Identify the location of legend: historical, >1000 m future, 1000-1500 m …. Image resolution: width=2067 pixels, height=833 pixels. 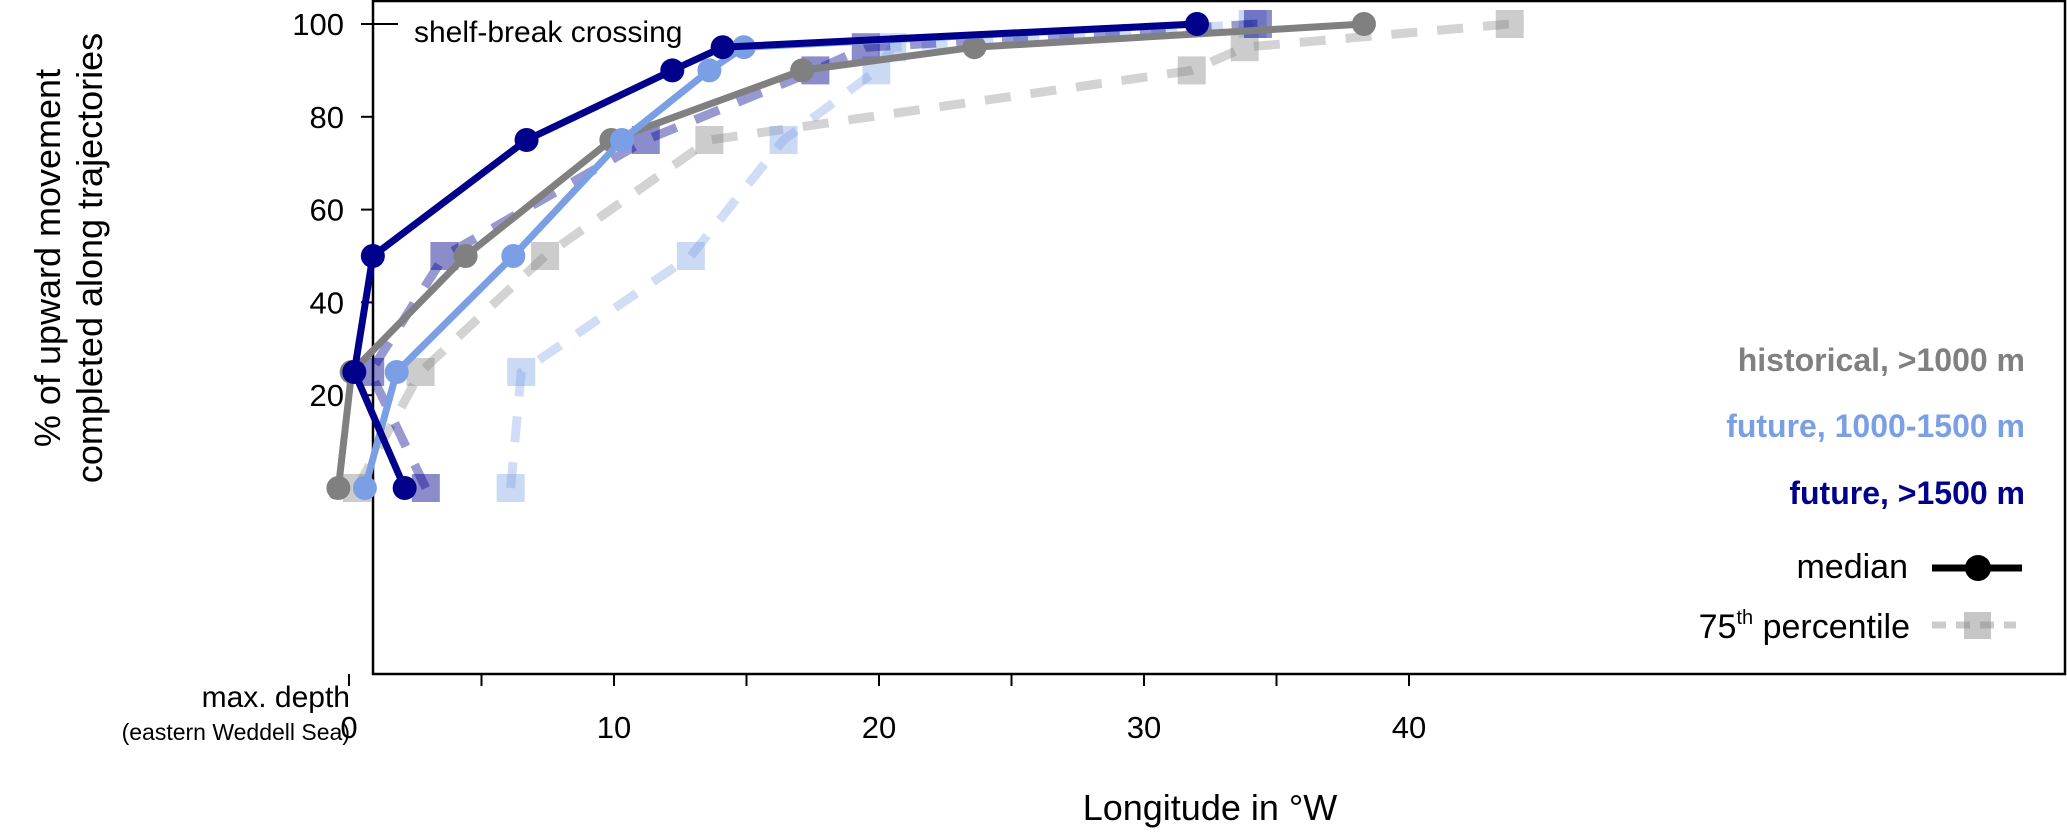
(1862, 494).